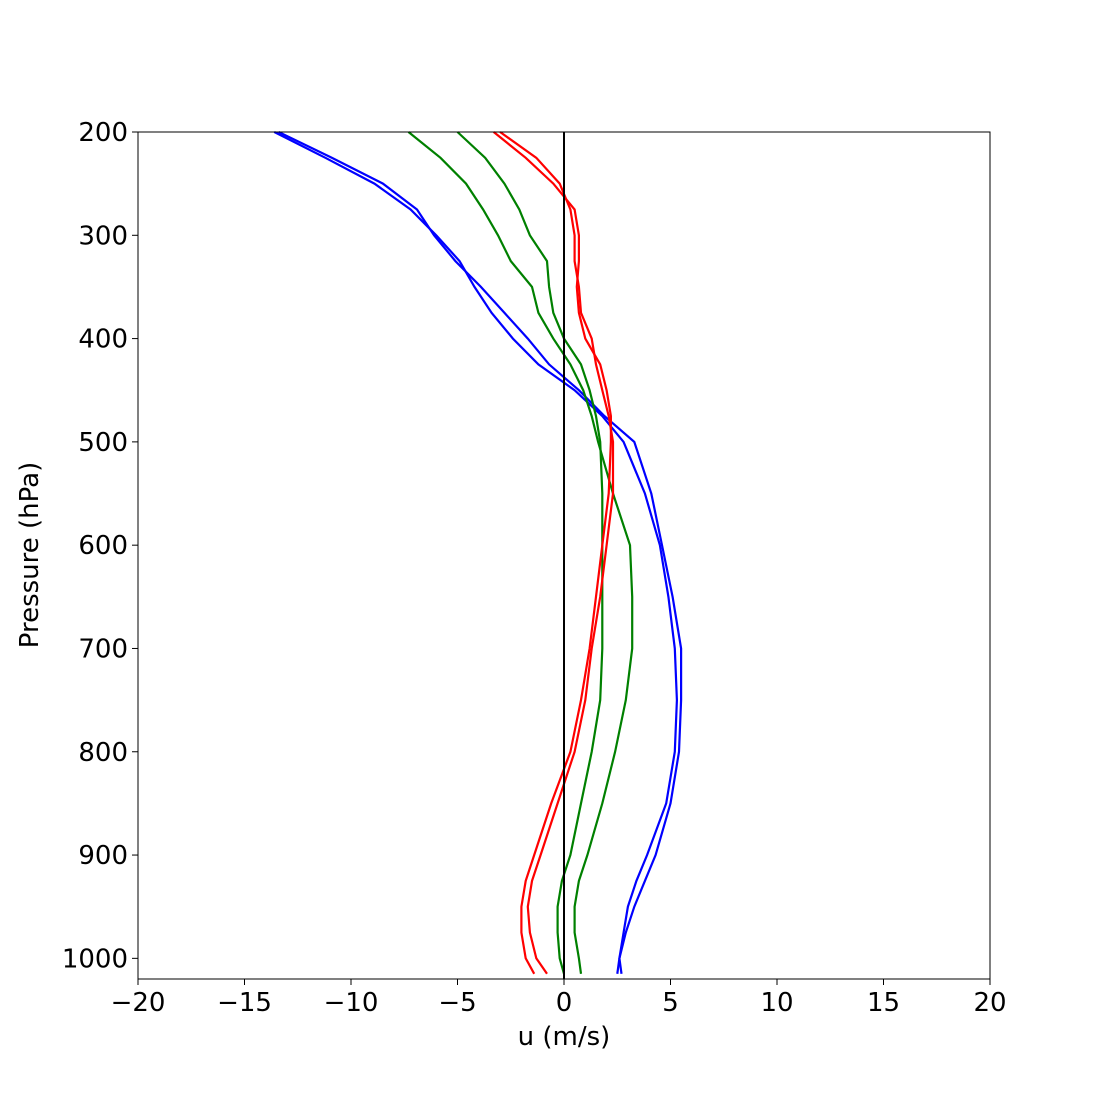 The height and width of the screenshot is (1100, 1100). I want to click on y-tick-label: 1000, so click(95, 959).